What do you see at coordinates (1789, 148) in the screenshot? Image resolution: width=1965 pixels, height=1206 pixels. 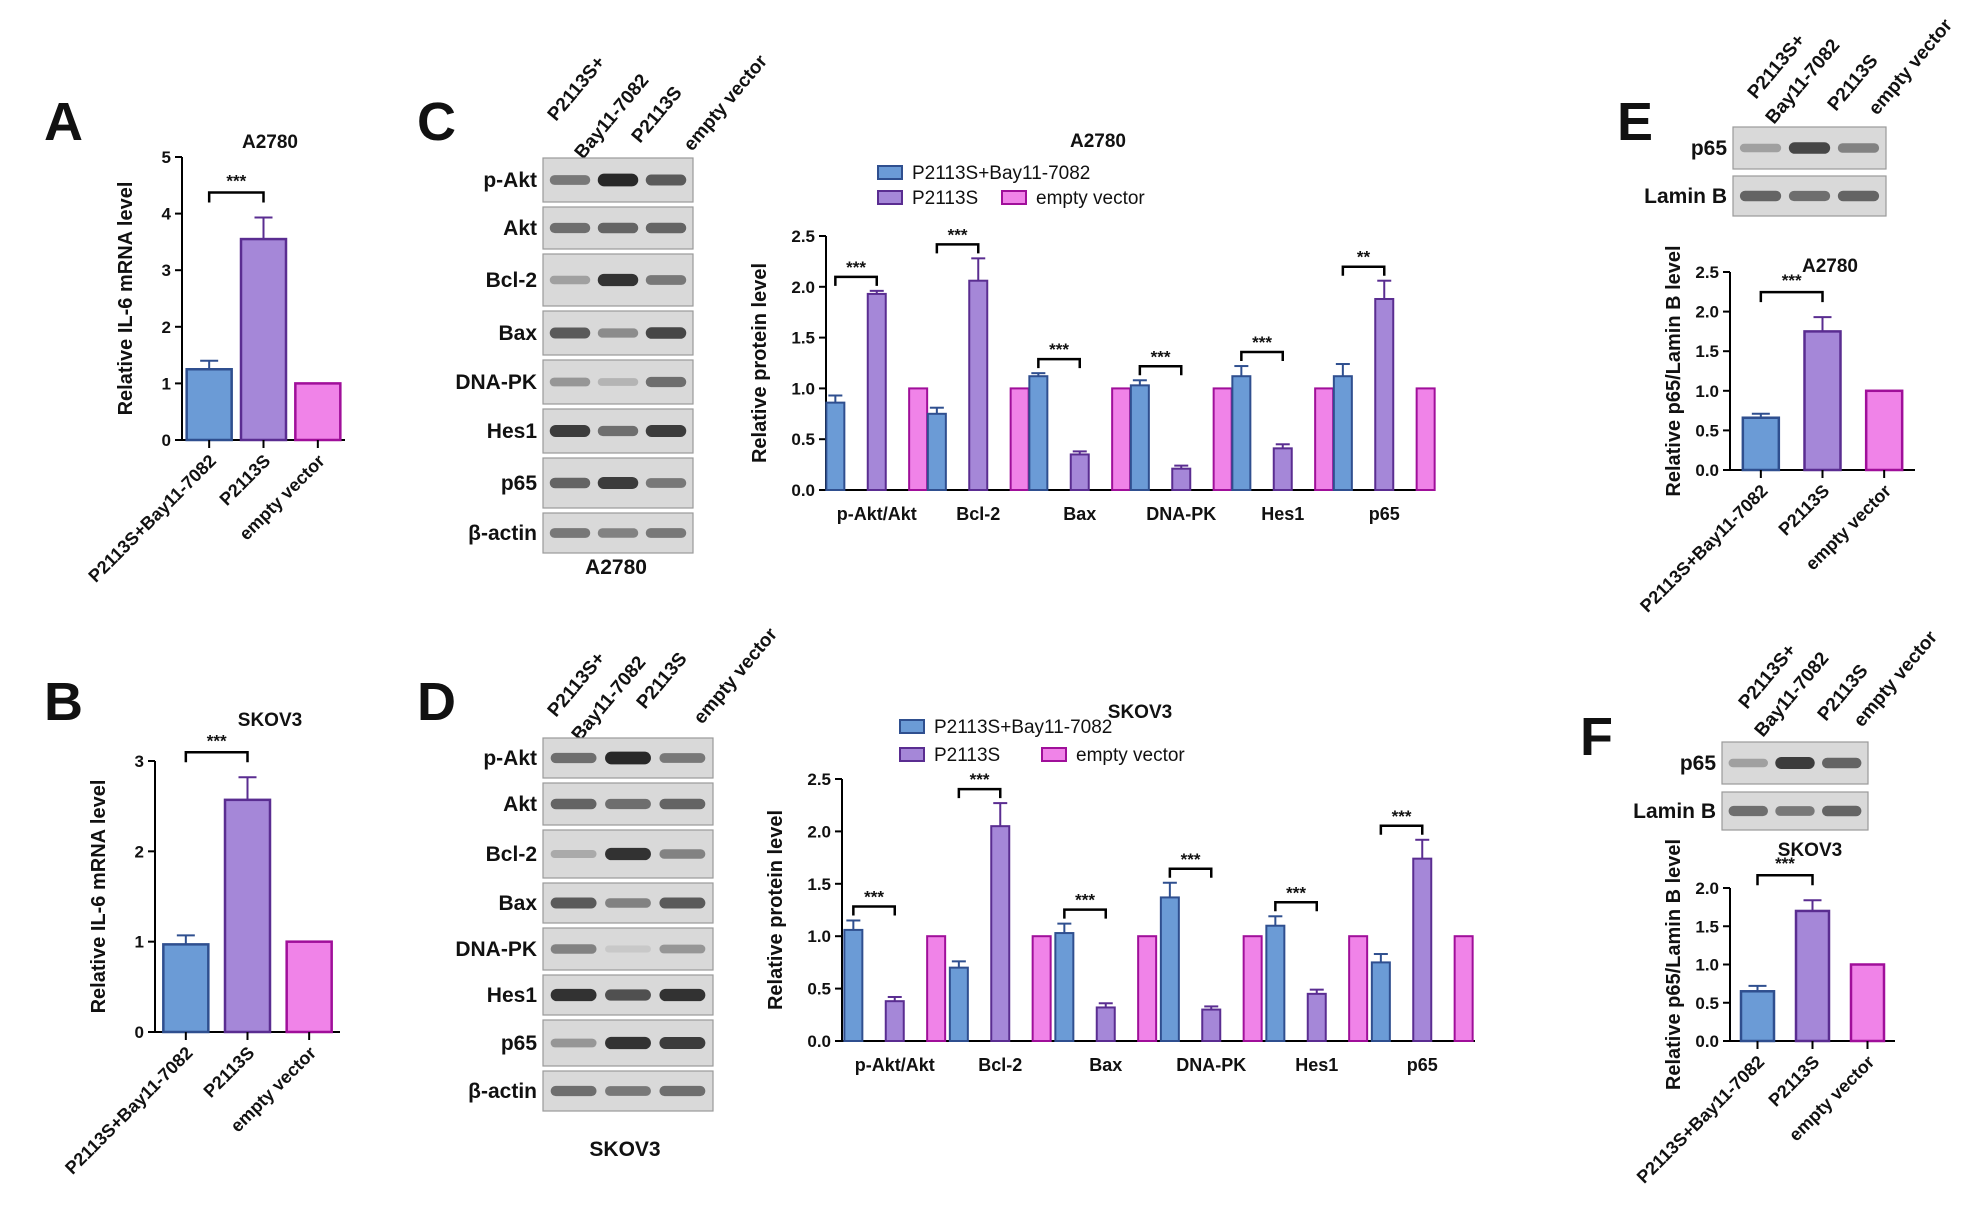 I see `blot-row: p65` at bounding box center [1789, 148].